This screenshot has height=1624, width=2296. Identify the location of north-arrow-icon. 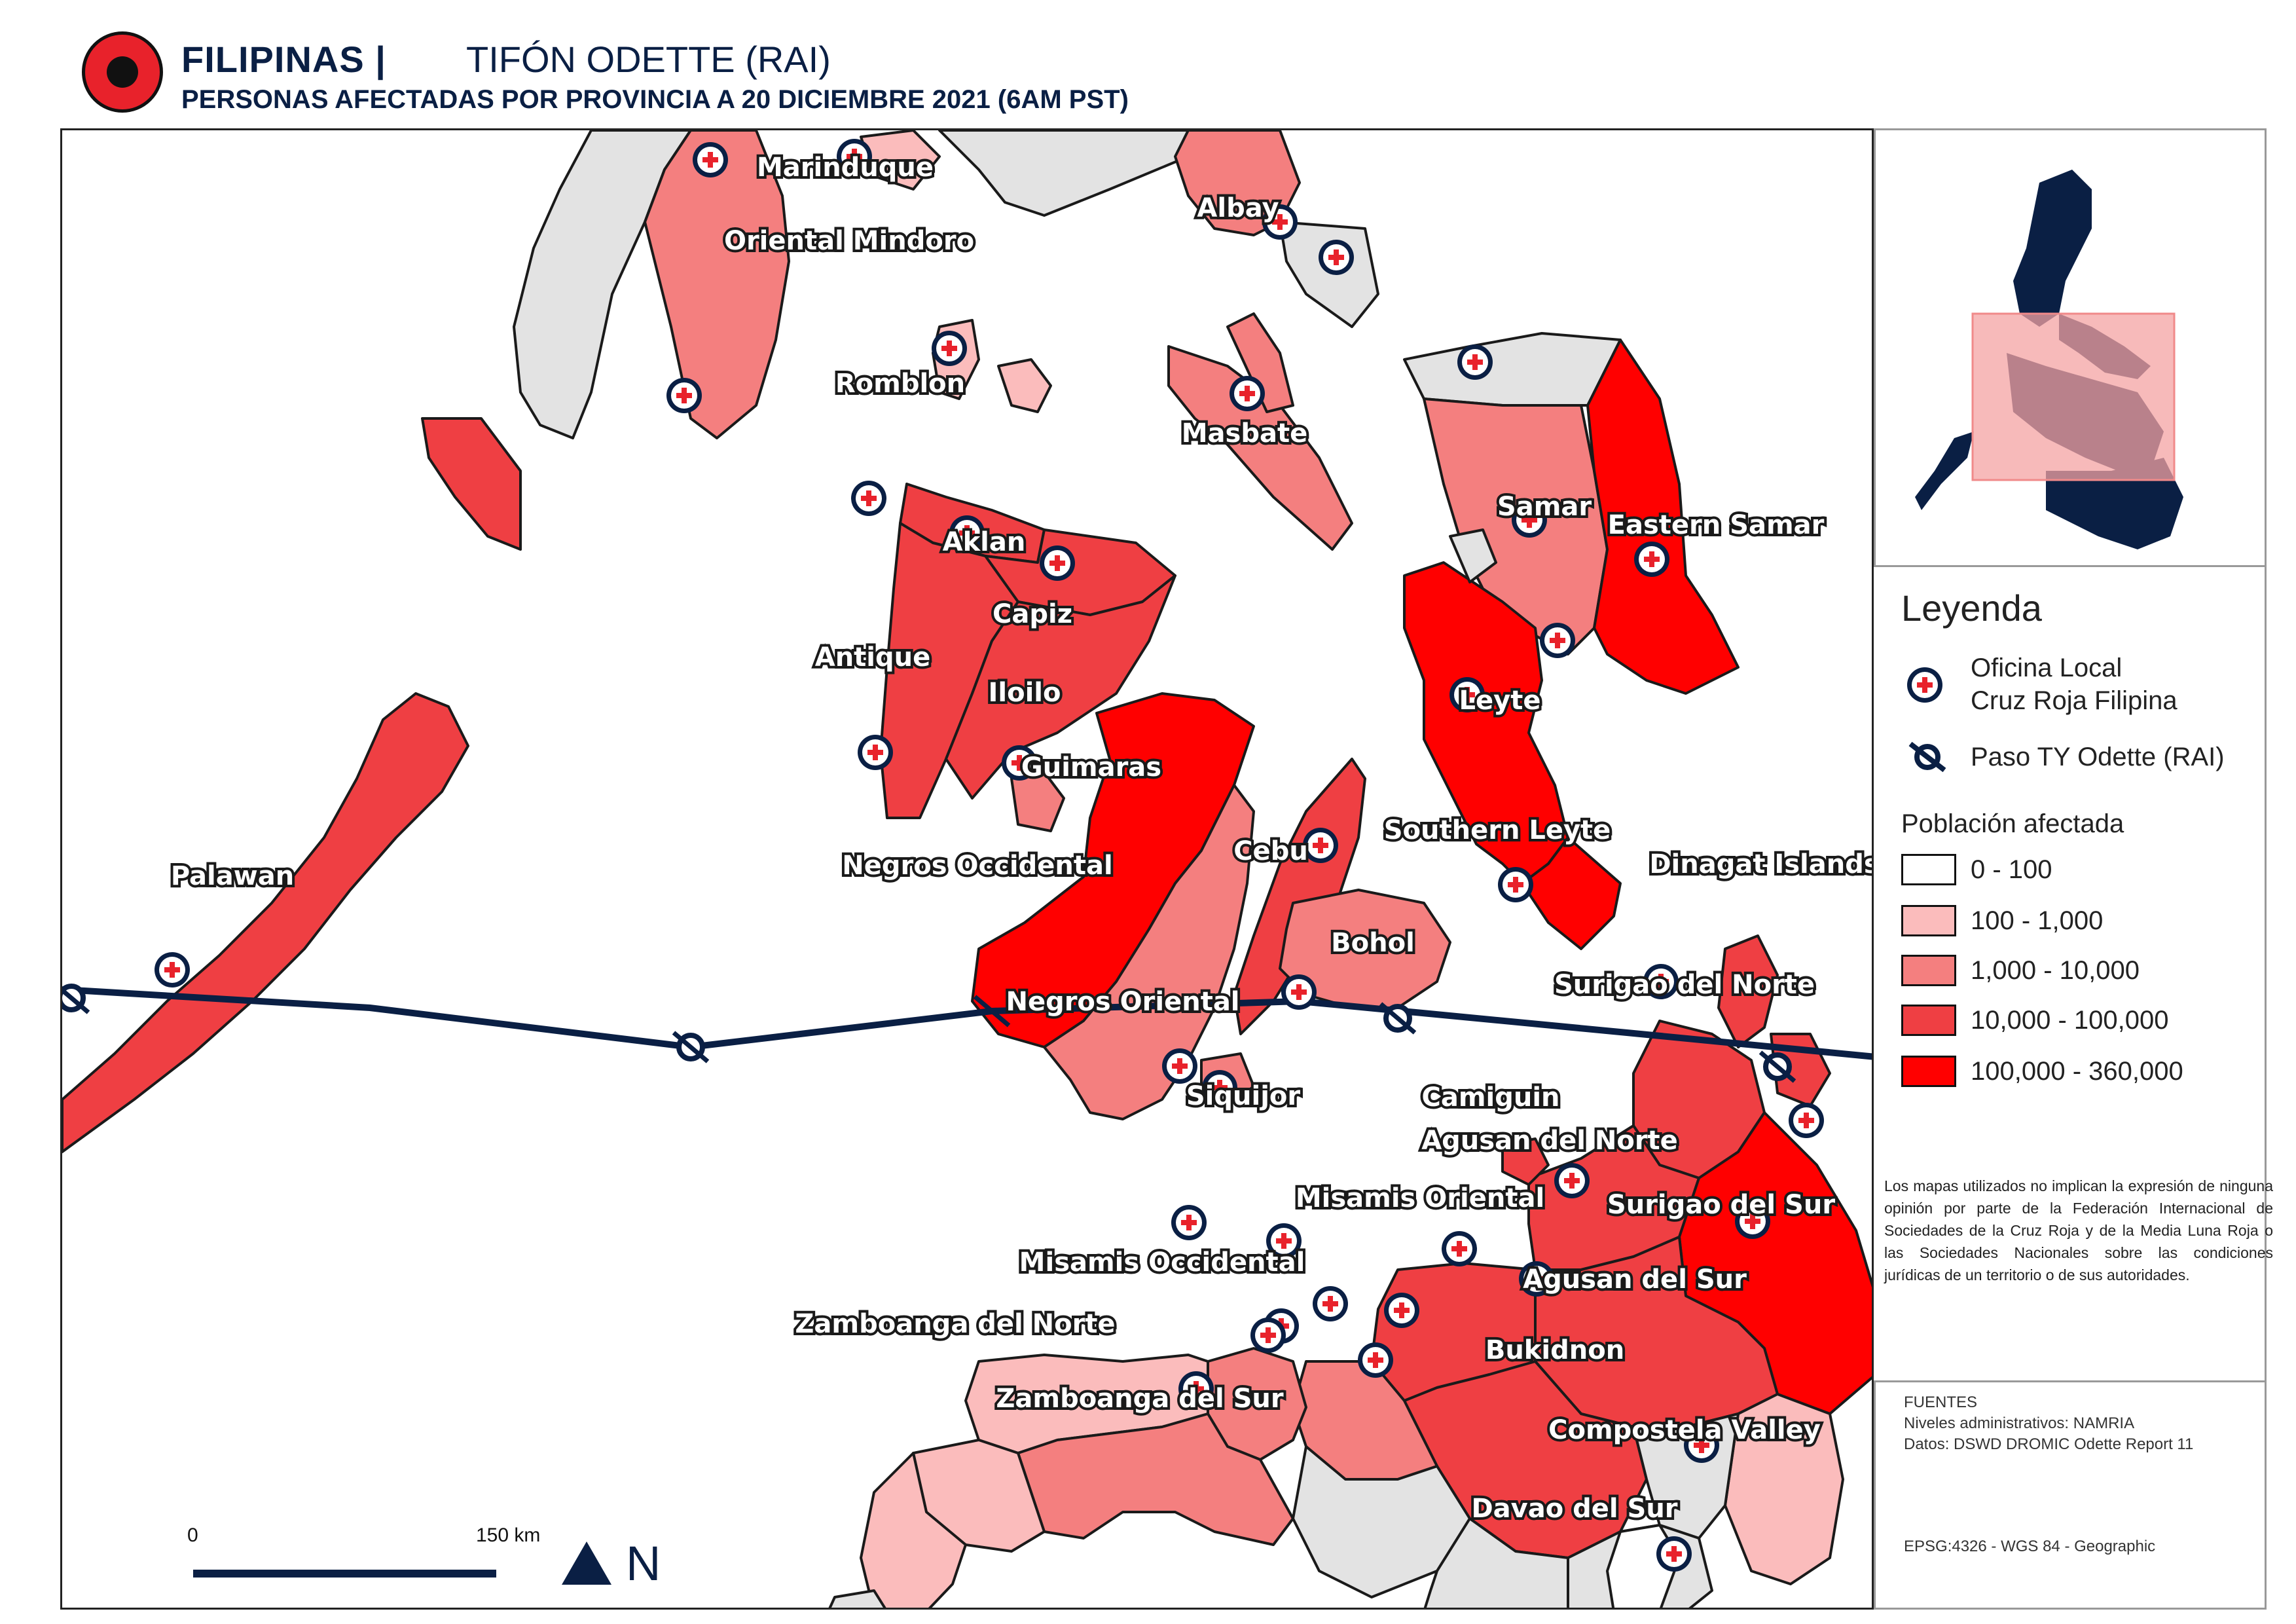
(586, 1563).